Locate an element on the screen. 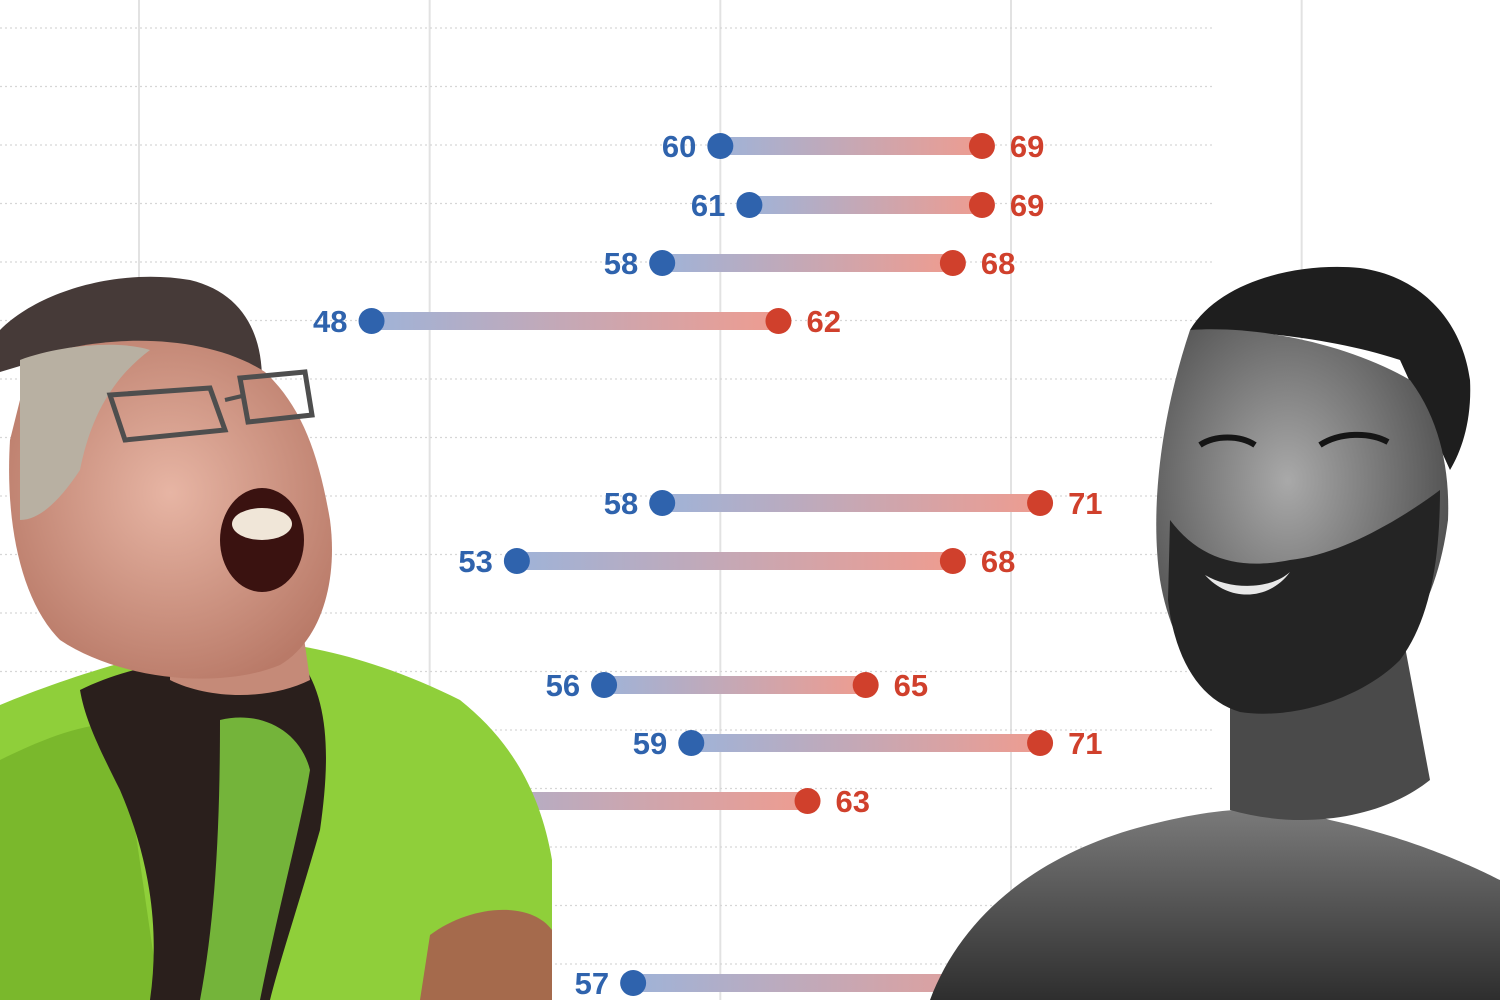 This screenshot has width=1500, height=1000. low-value-label: 60 is located at coordinates (679, 146).